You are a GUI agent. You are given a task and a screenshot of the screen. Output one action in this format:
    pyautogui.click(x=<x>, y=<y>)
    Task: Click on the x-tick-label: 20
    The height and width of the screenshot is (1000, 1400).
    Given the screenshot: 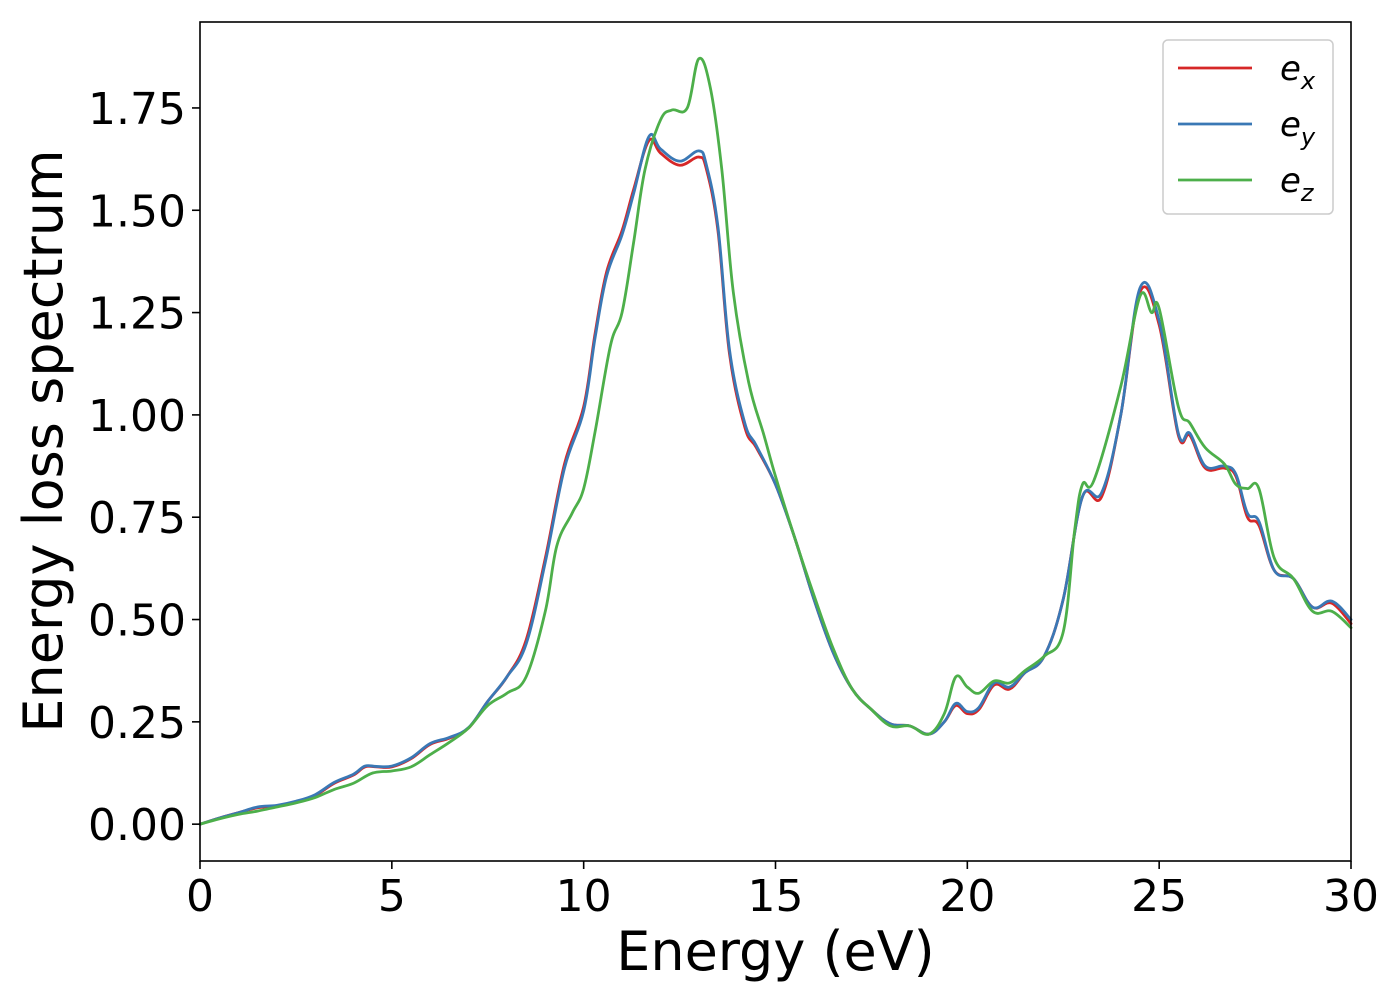 What is the action you would take?
    pyautogui.click(x=967, y=896)
    